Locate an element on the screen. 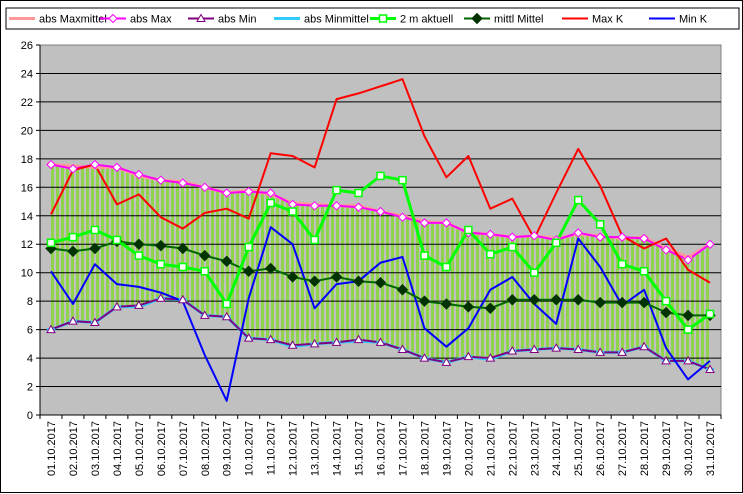 Image resolution: width=743 pixels, height=494 pixels. legend-label-abs-max: abs Max is located at coordinates (151, 20).